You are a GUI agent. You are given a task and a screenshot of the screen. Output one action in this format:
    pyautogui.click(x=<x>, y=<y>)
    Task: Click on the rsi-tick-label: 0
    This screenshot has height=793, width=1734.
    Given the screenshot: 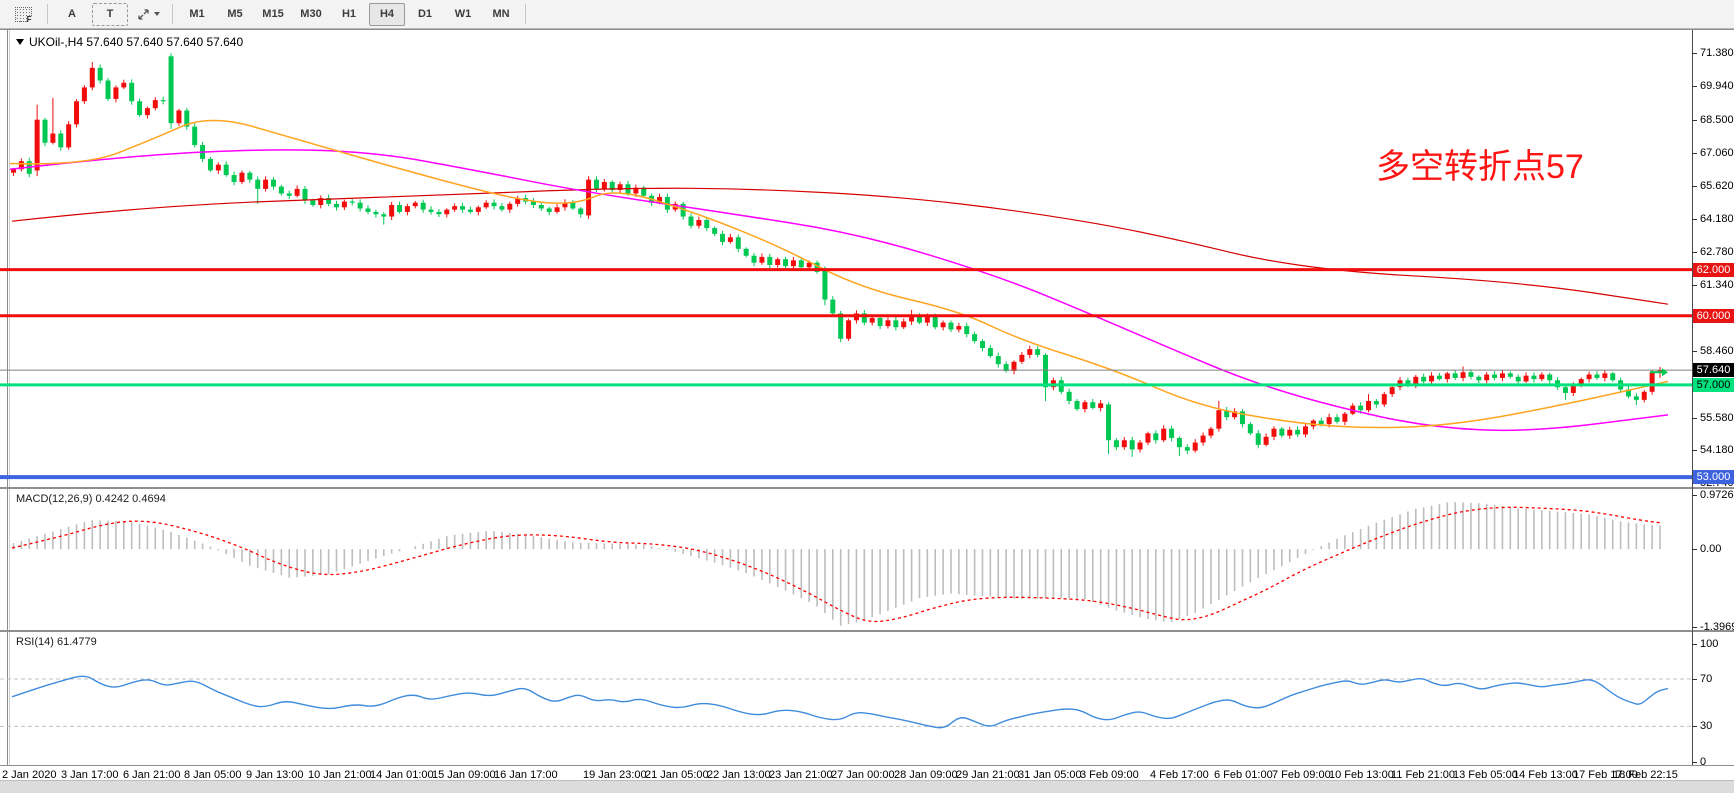 What is the action you would take?
    pyautogui.click(x=1703, y=762)
    